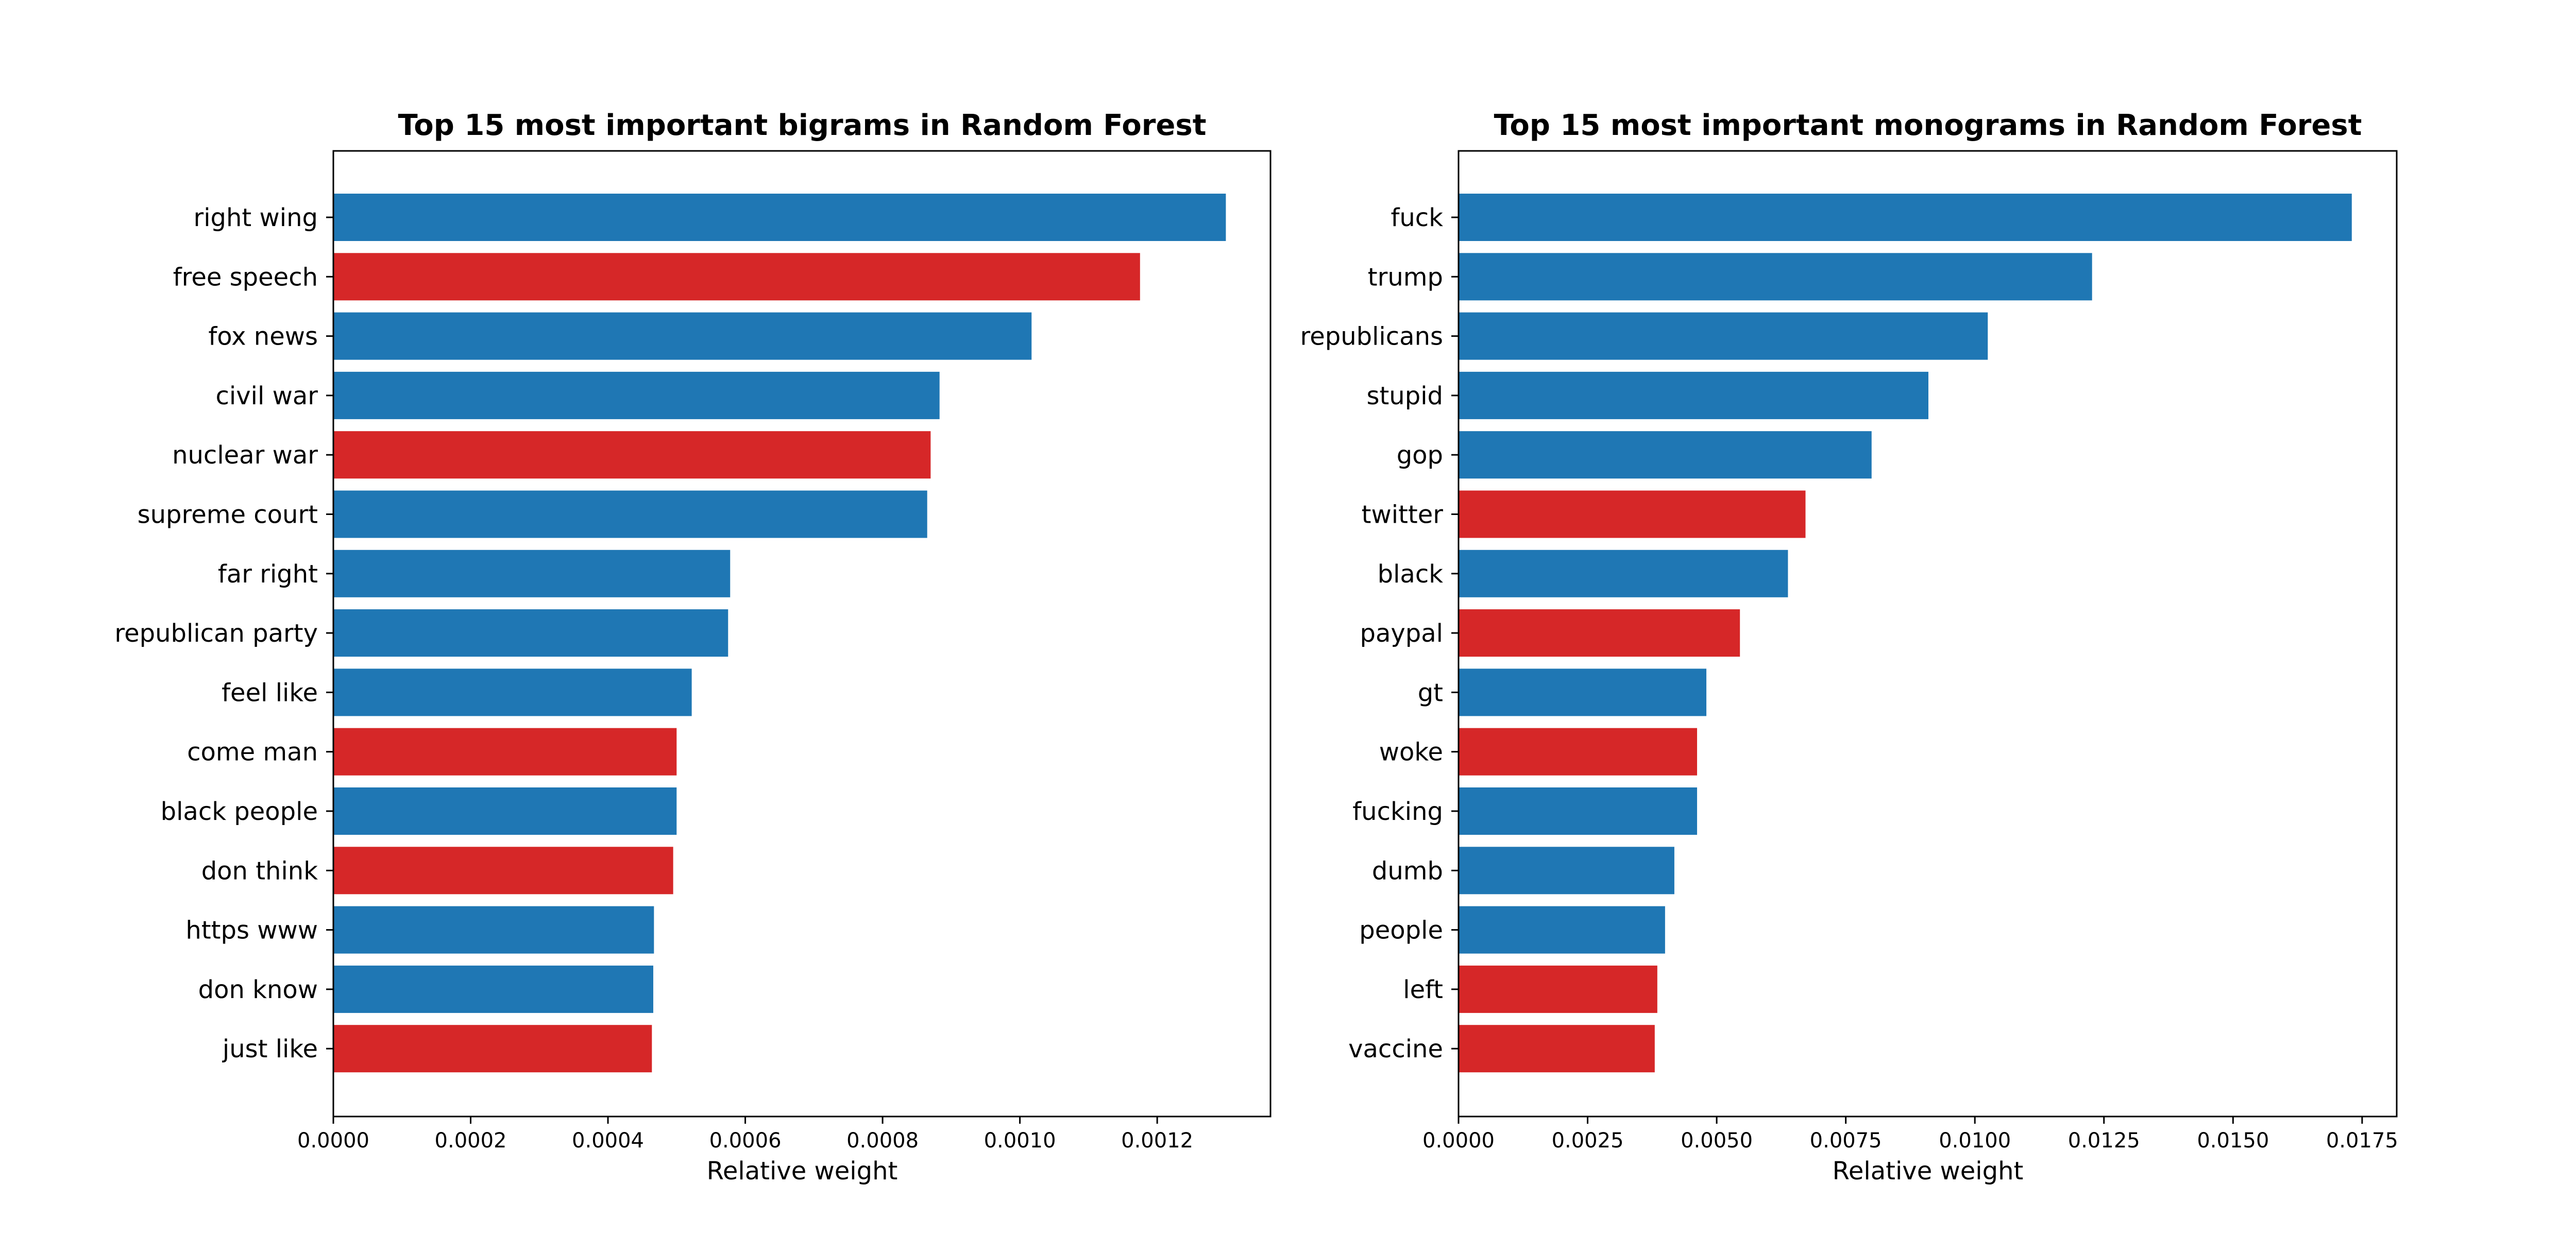  I want to click on category-label: left, so click(1423, 989).